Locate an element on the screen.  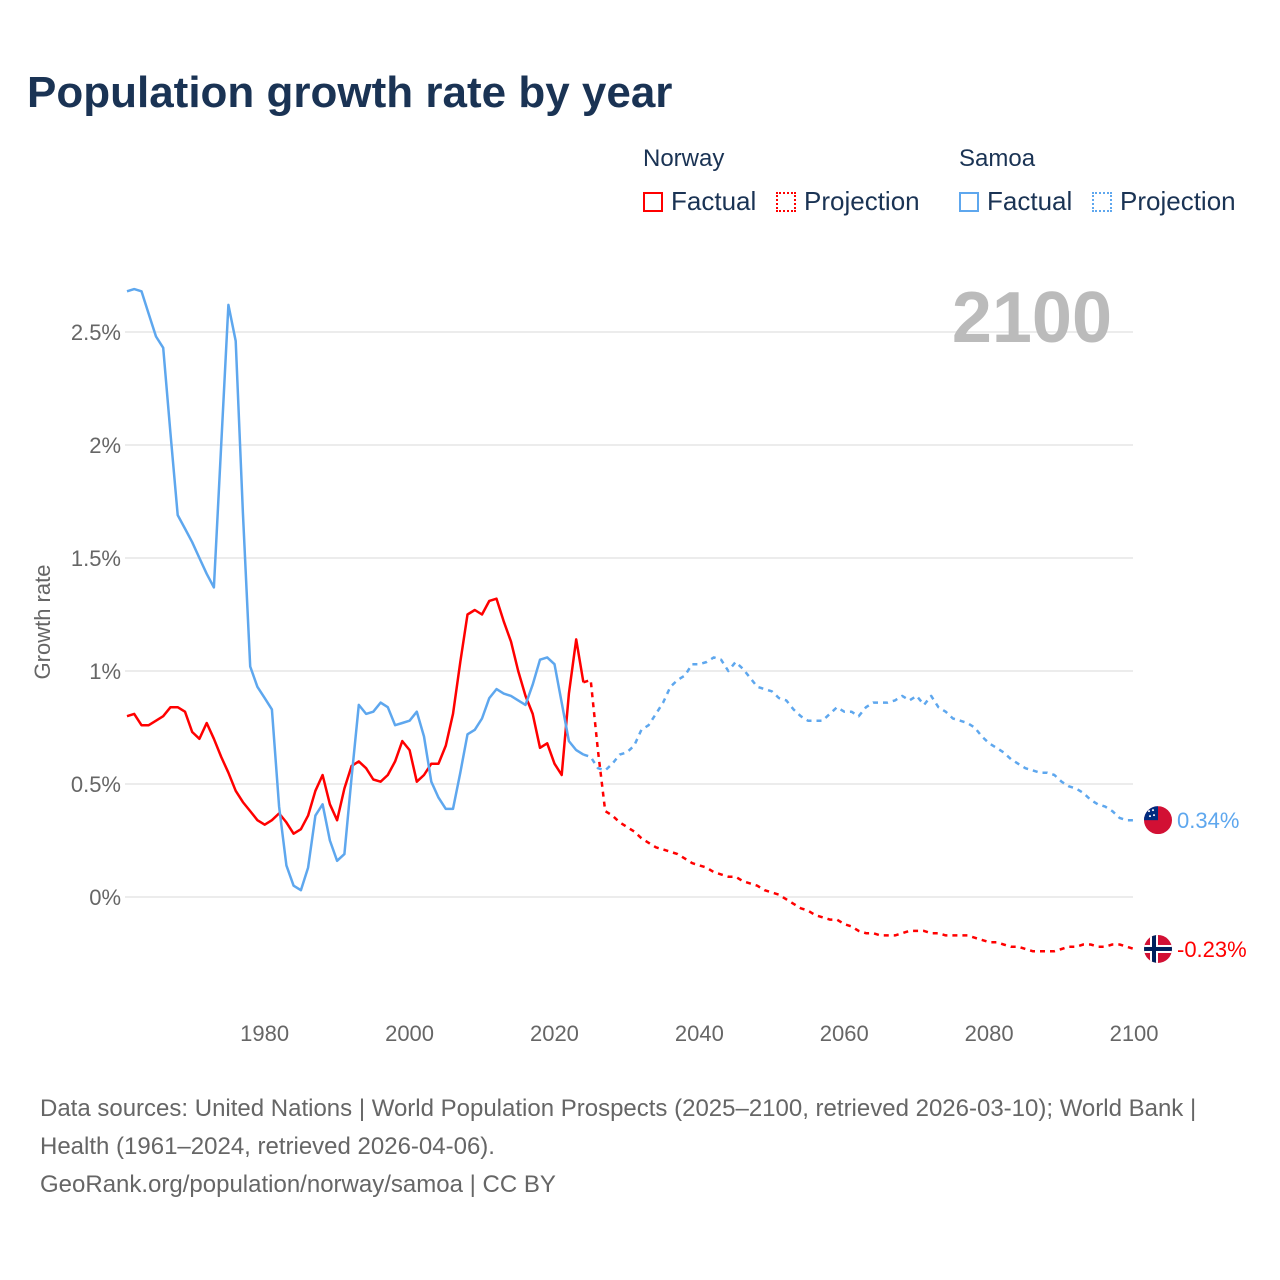
x-tick-label: 2080 is located at coordinates (989, 1033).